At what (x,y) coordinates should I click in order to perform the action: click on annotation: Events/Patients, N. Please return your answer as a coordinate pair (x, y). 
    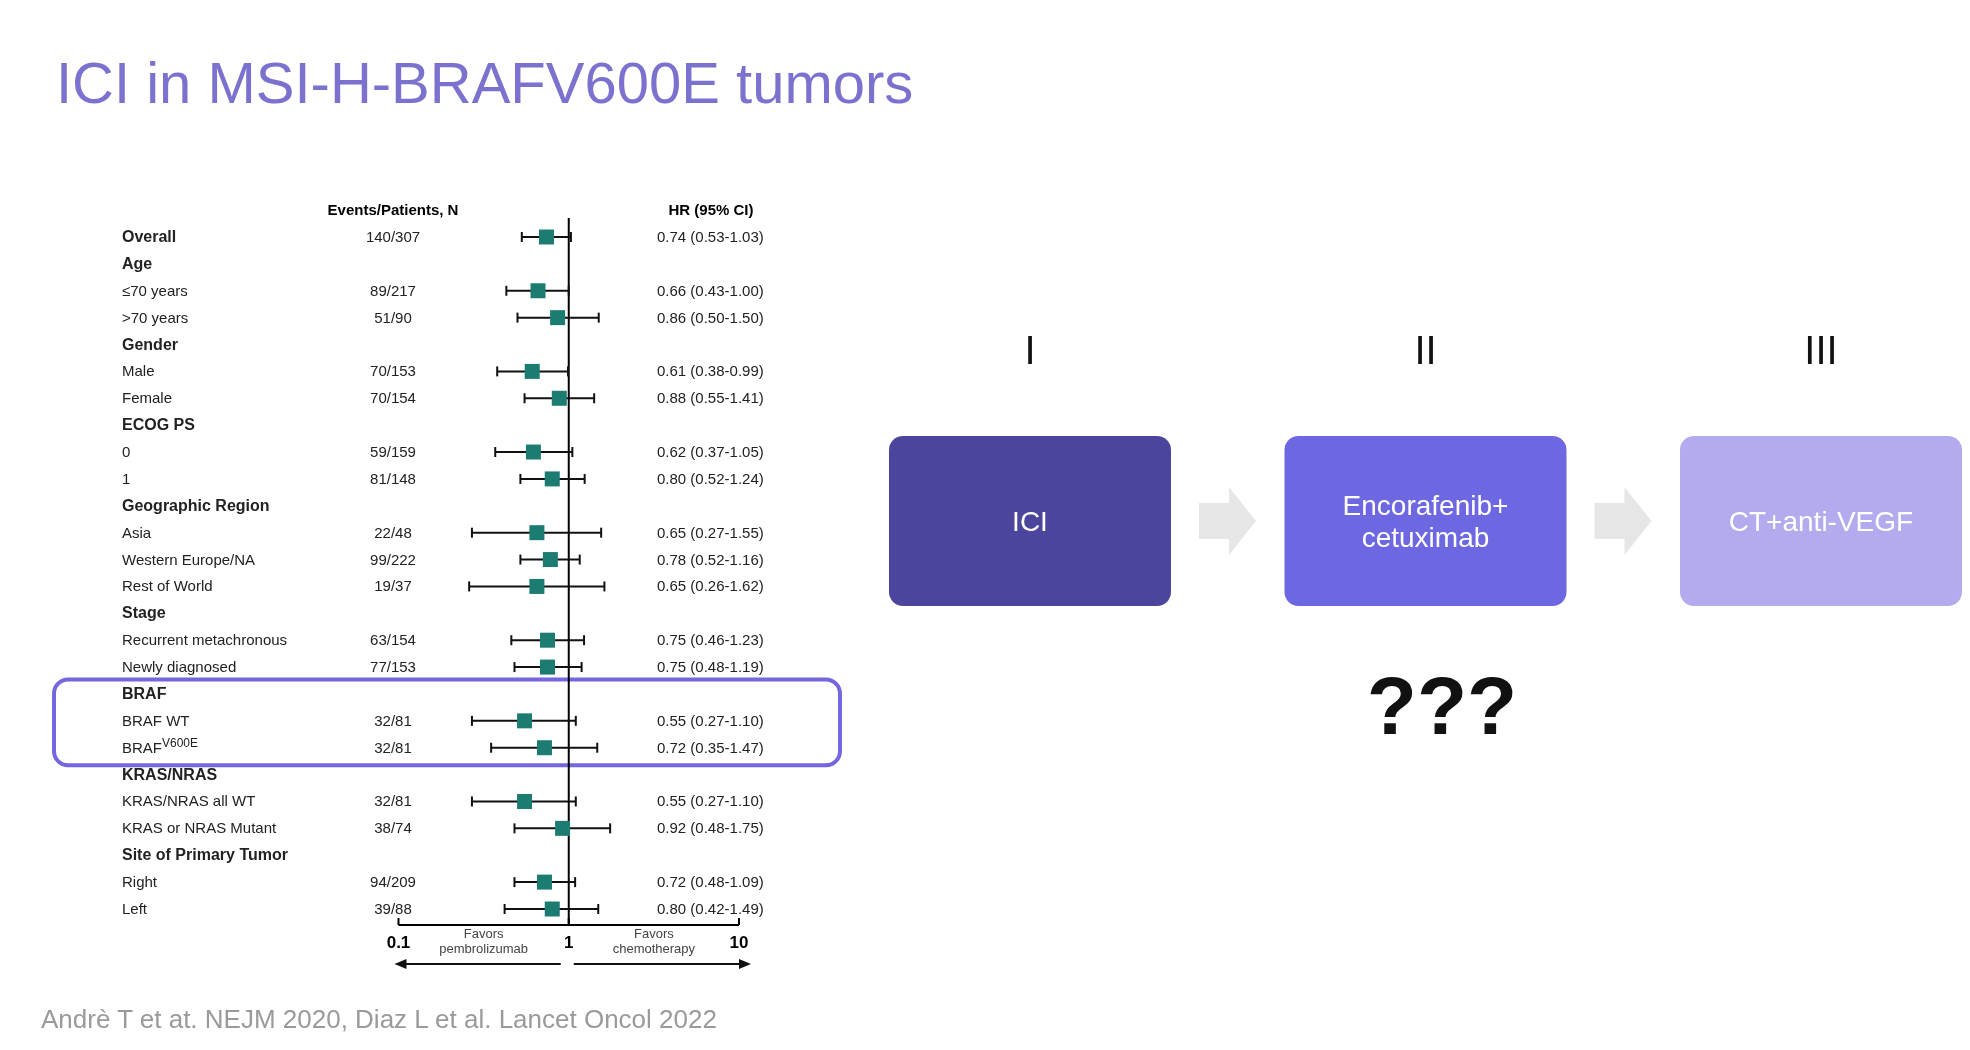
    Looking at the image, I should click on (393, 209).